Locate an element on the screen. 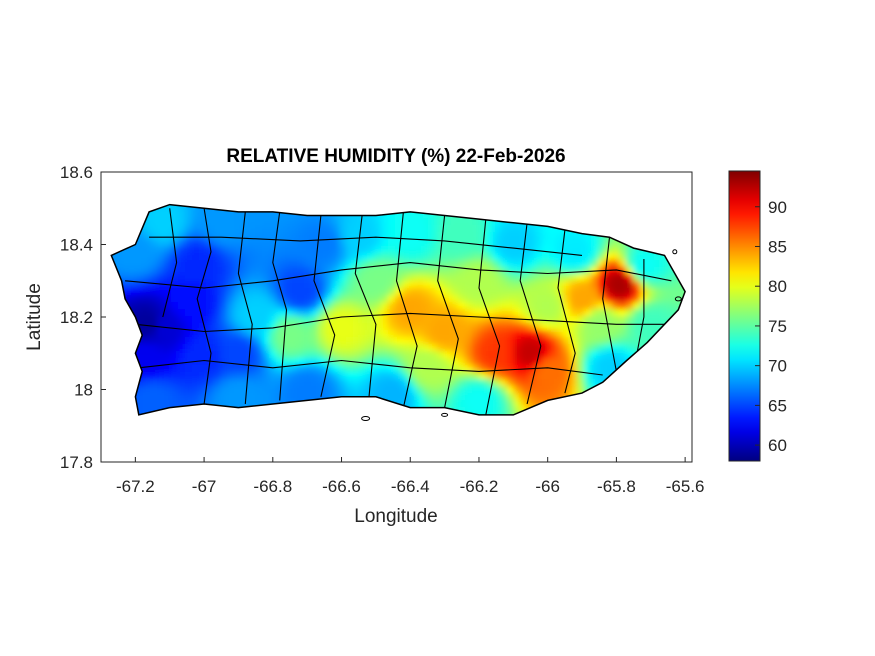 The image size is (875, 656). islet is located at coordinates (445, 414).